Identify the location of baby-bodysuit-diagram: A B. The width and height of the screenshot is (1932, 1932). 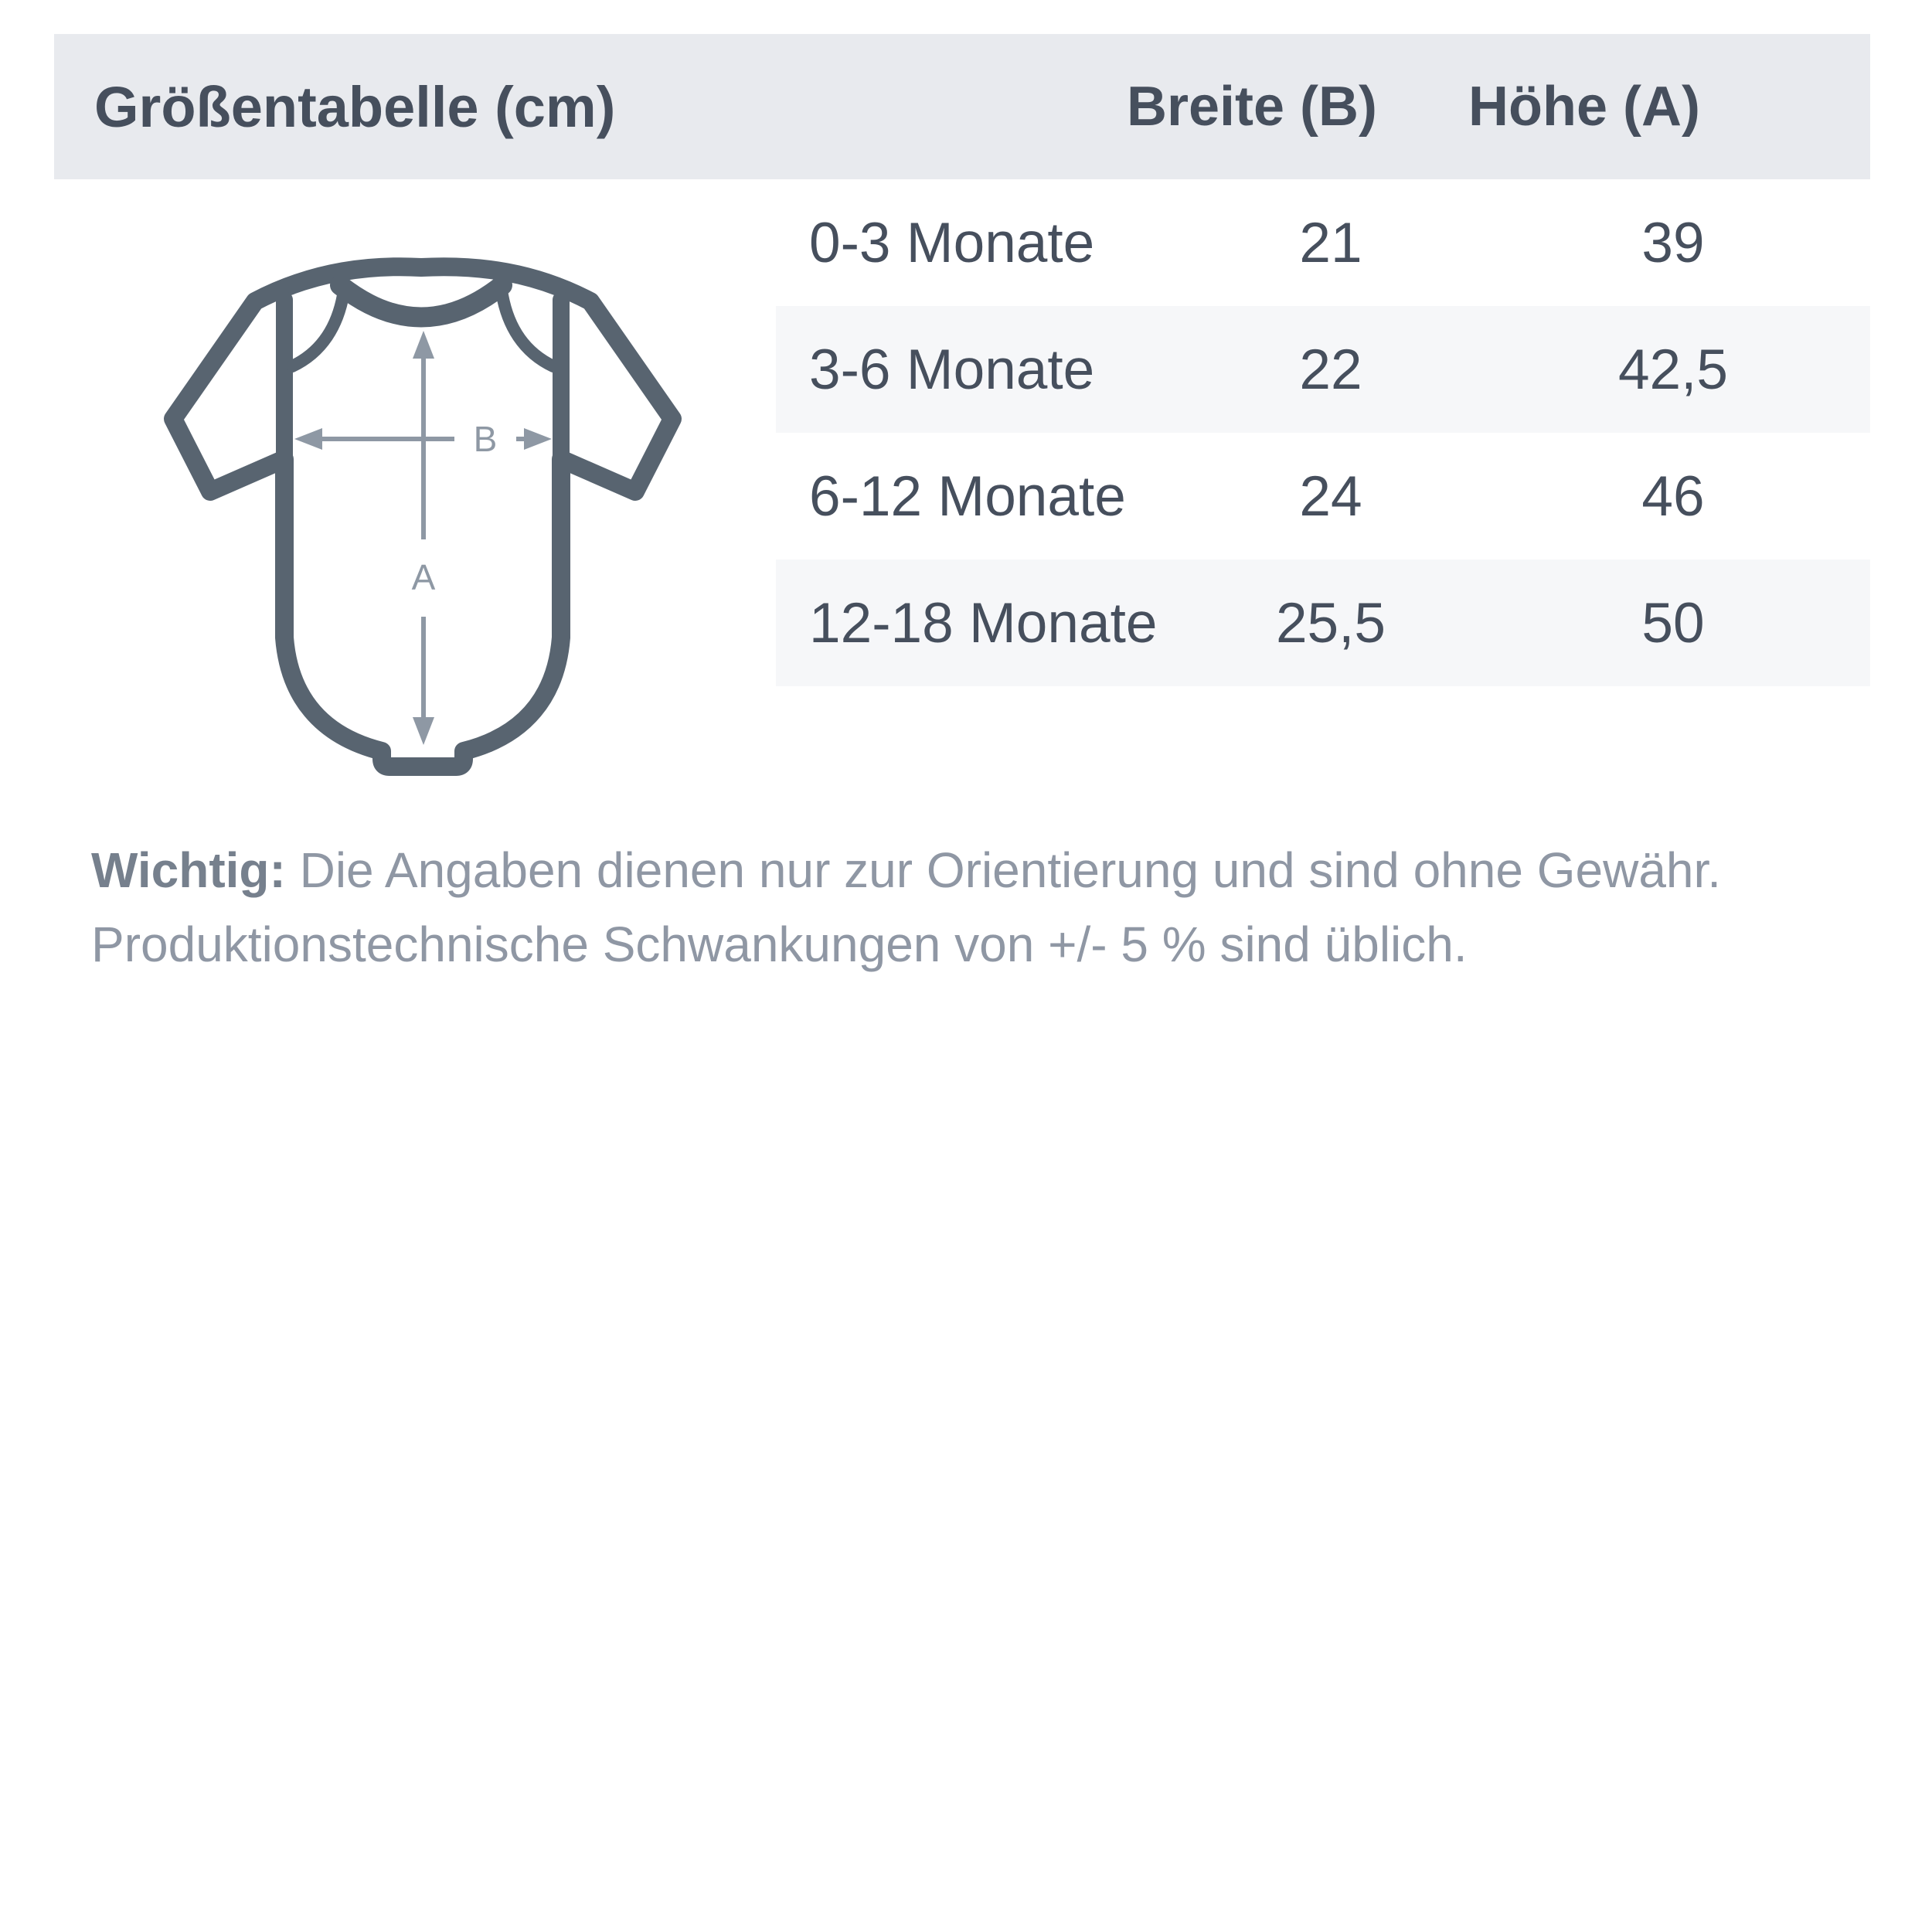
(423, 517).